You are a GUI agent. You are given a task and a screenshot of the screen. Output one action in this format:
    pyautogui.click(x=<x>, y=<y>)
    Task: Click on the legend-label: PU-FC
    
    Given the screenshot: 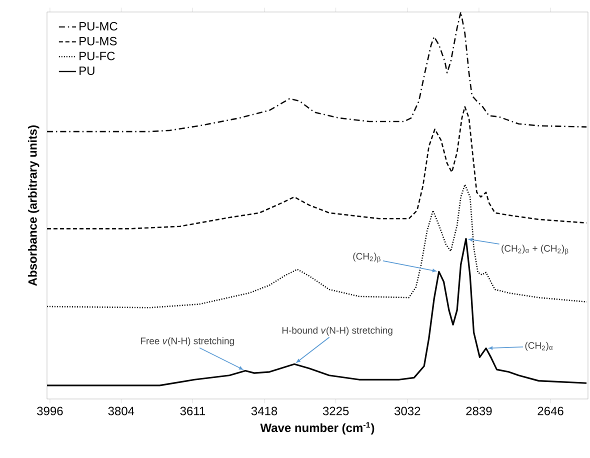 What is the action you would take?
    pyautogui.click(x=97, y=56)
    